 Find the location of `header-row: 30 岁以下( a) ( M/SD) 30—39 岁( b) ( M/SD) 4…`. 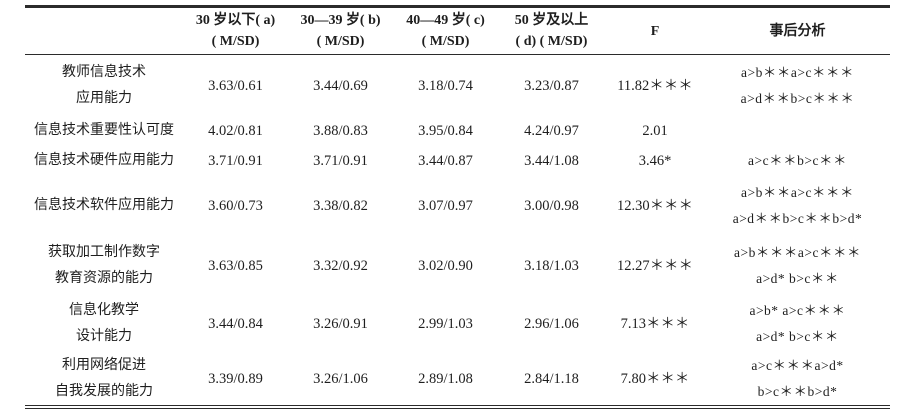

header-row: 30 岁以下( a) ( M/SD) 30—39 岁( b) ( M/SD) 4… is located at coordinates (457, 30).